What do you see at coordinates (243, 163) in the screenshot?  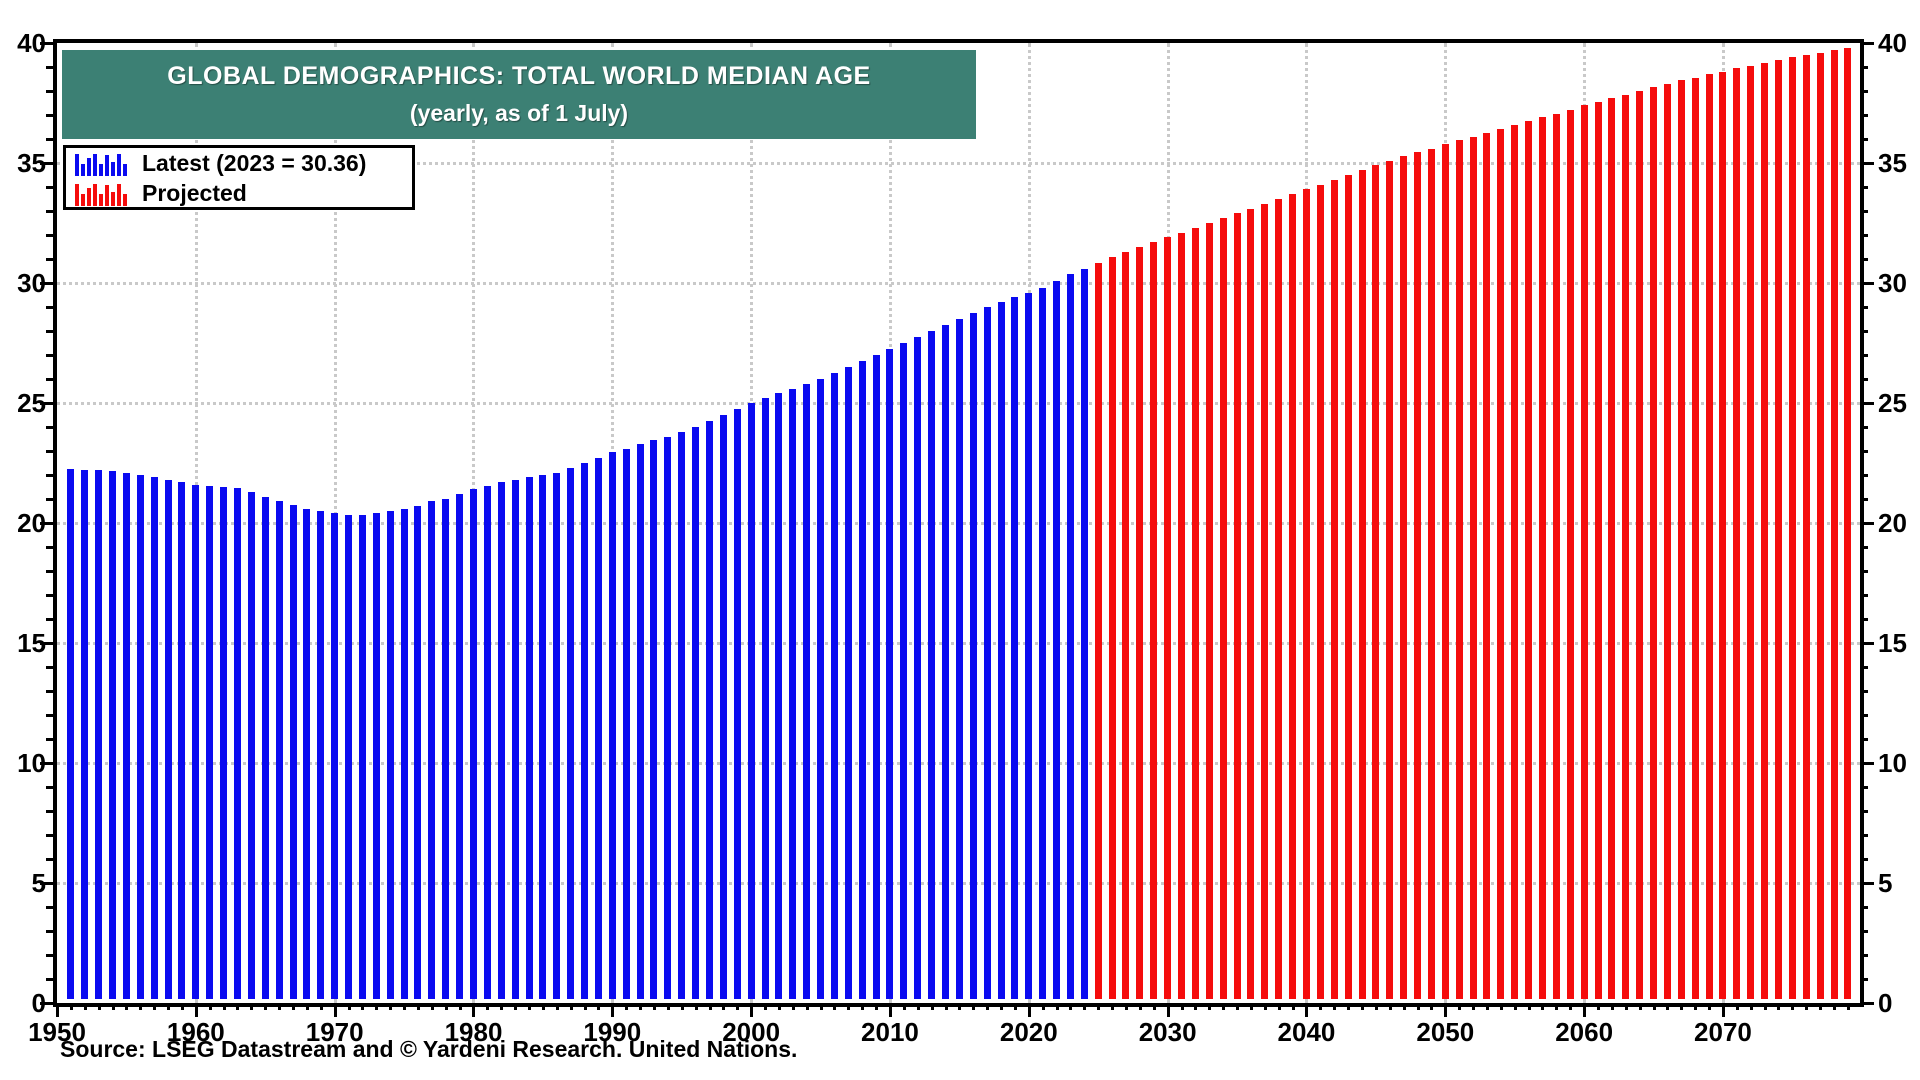 I see `legend-item-latest: Latest (2023 = 30.36)` at bounding box center [243, 163].